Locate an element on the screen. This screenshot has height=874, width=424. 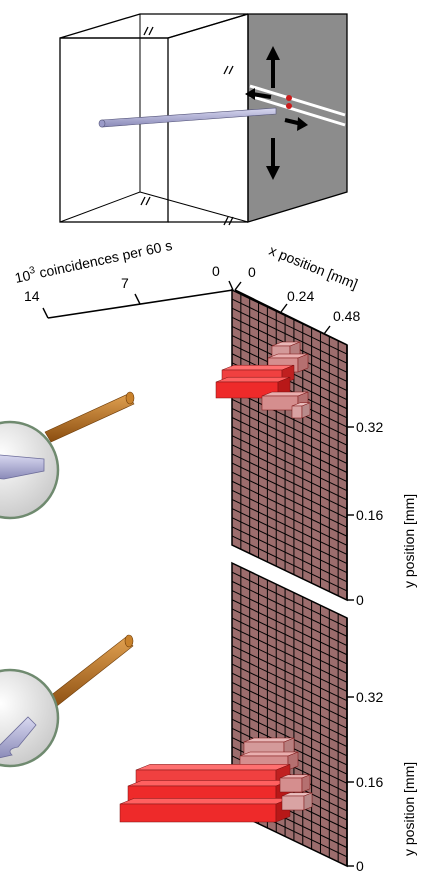
cube-top-face is located at coordinates (154, 26).